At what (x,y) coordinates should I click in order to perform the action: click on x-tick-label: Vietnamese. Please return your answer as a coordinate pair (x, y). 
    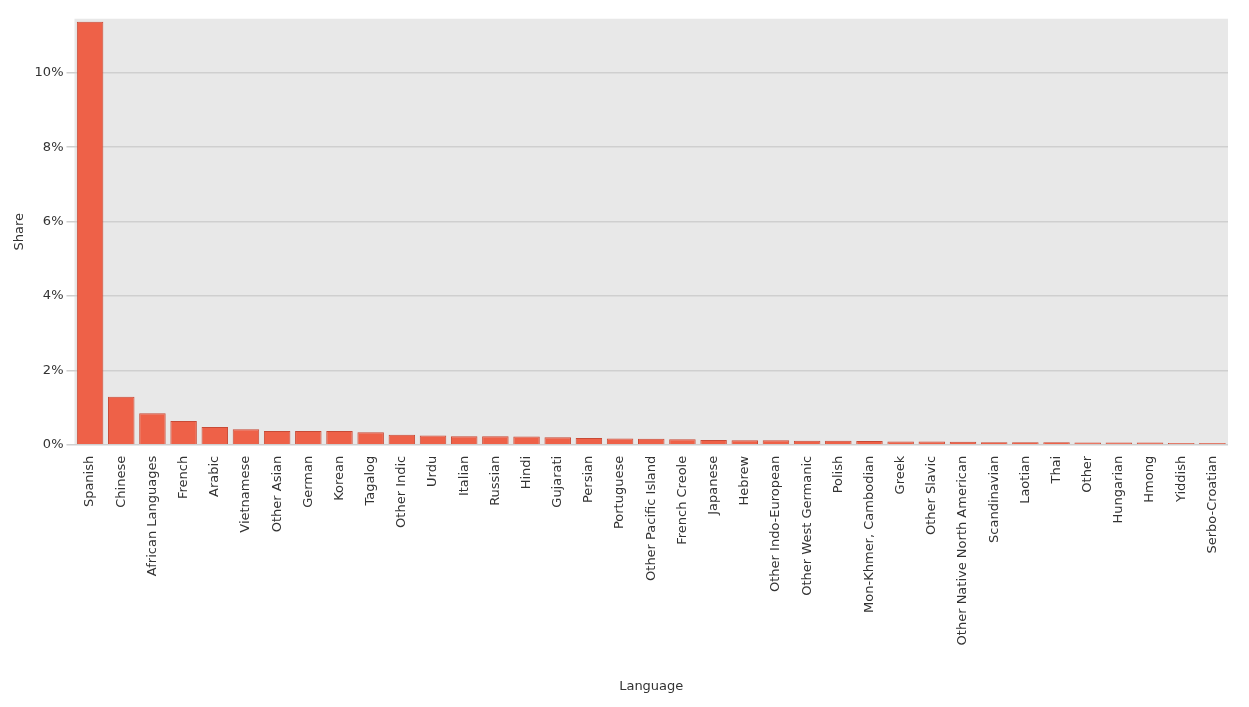
    Looking at the image, I should click on (245, 494).